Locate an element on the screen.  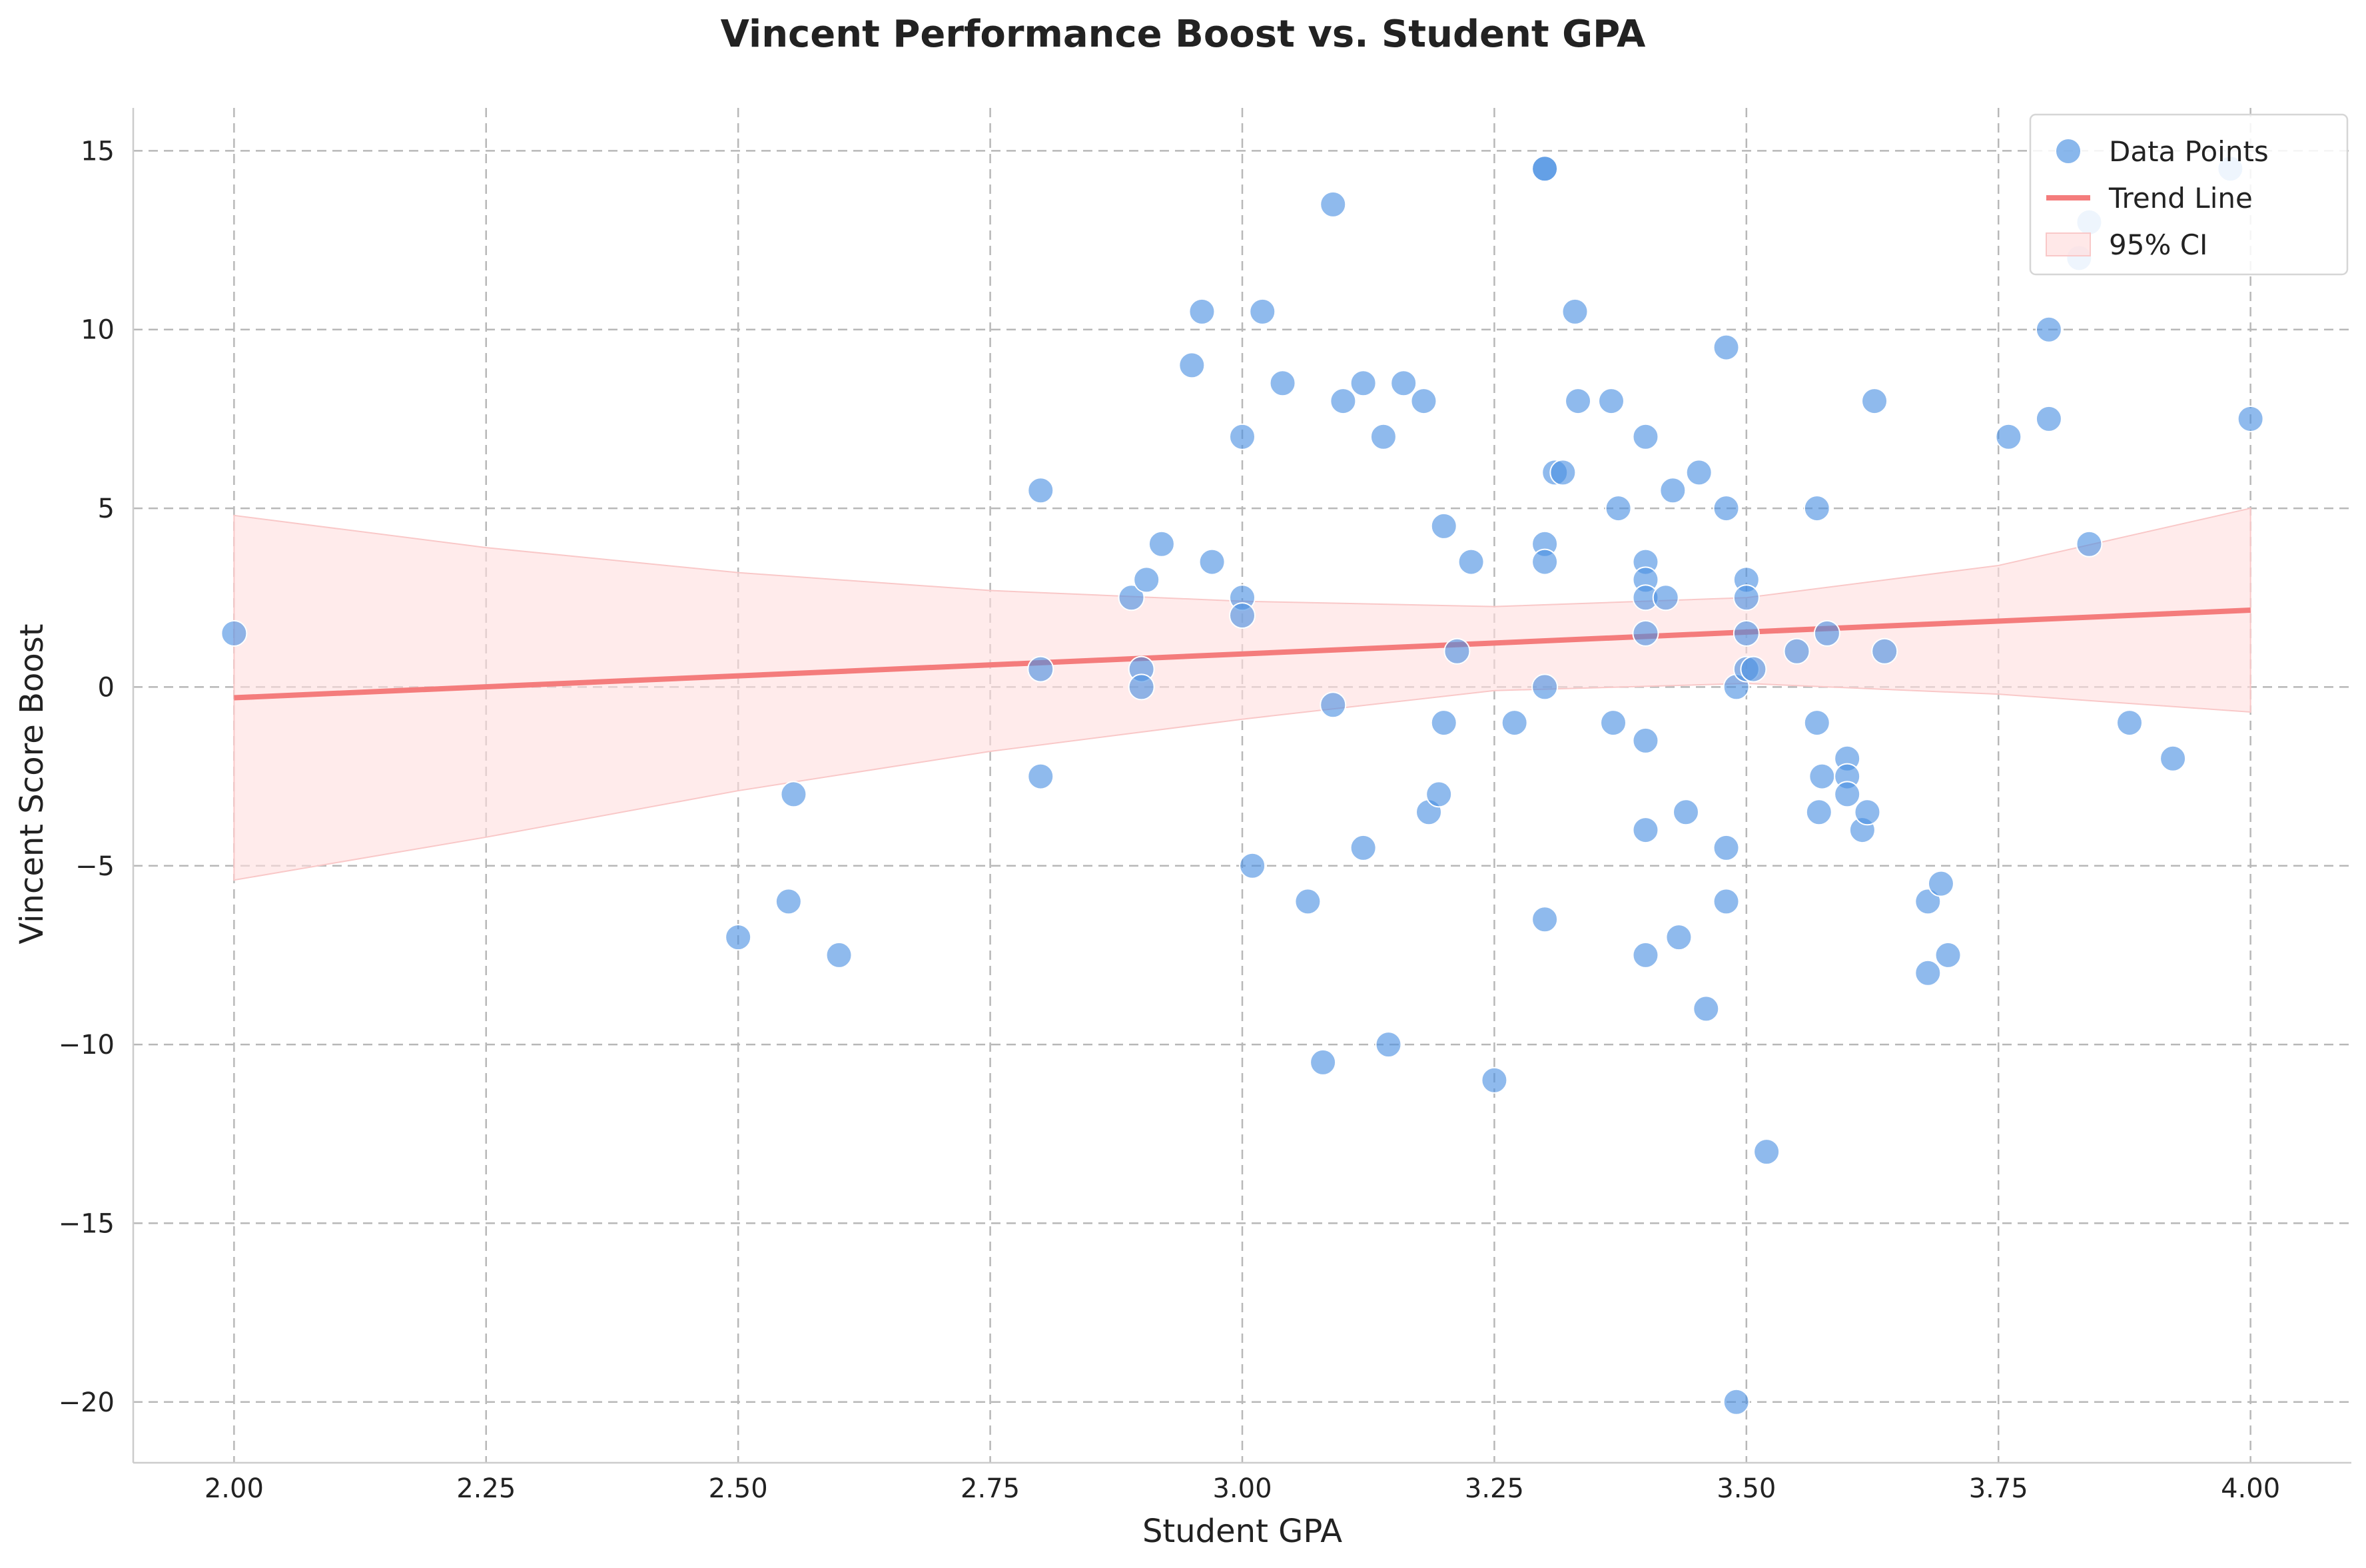
y-tick-label: −10 is located at coordinates (87, 1045).